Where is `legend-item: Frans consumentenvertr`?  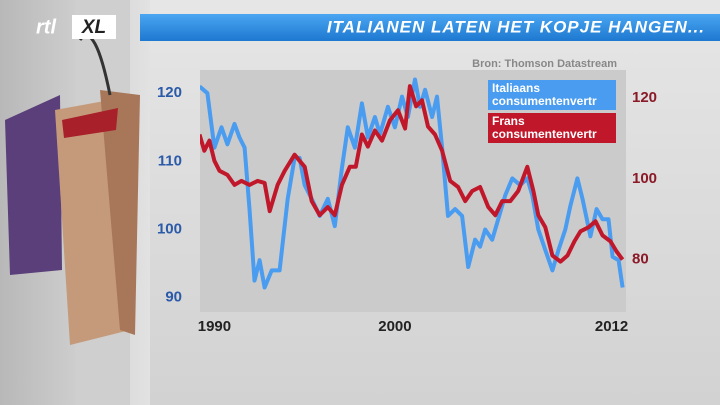
legend-item: Frans consumentenvertr is located at coordinates (552, 128).